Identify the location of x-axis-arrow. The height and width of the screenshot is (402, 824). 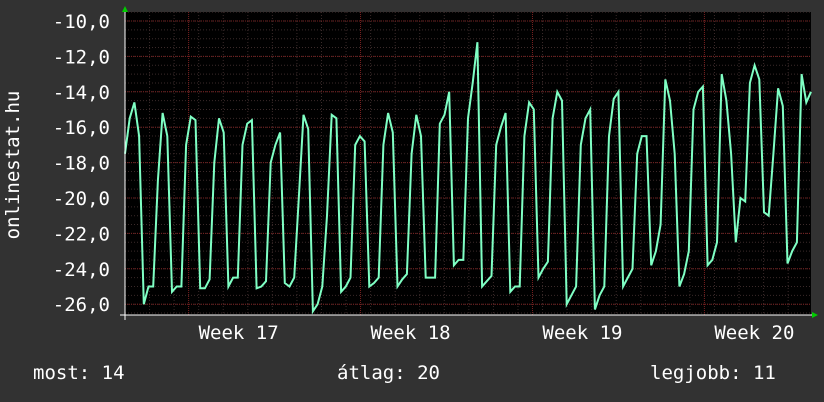
(815, 315).